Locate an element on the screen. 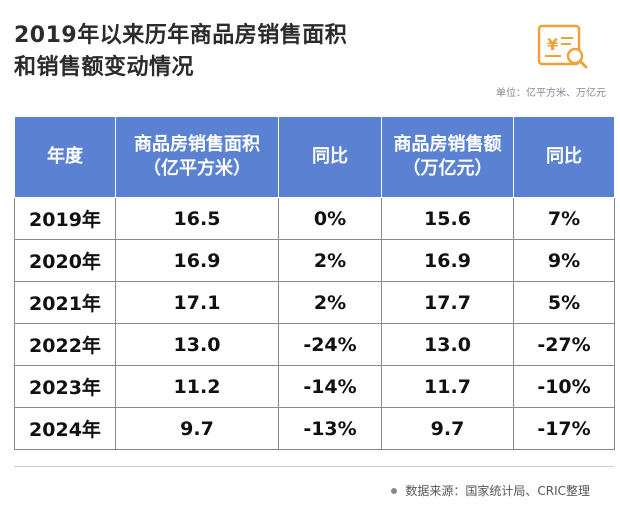  cell-sales-area: 13.0 is located at coordinates (197, 344).